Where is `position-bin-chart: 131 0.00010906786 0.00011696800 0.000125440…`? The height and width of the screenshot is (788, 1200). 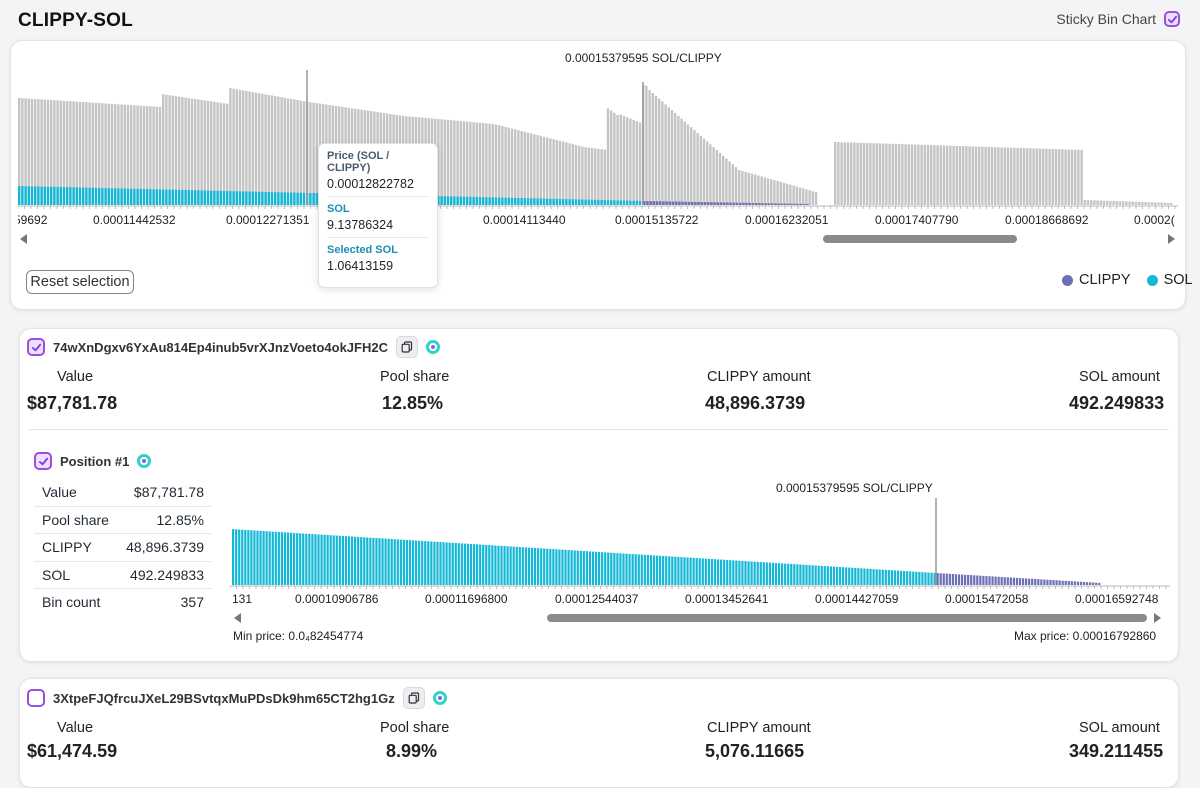 position-bin-chart: 131 0.00010906786 0.00011696800 0.000125440… is located at coordinates (702, 550).